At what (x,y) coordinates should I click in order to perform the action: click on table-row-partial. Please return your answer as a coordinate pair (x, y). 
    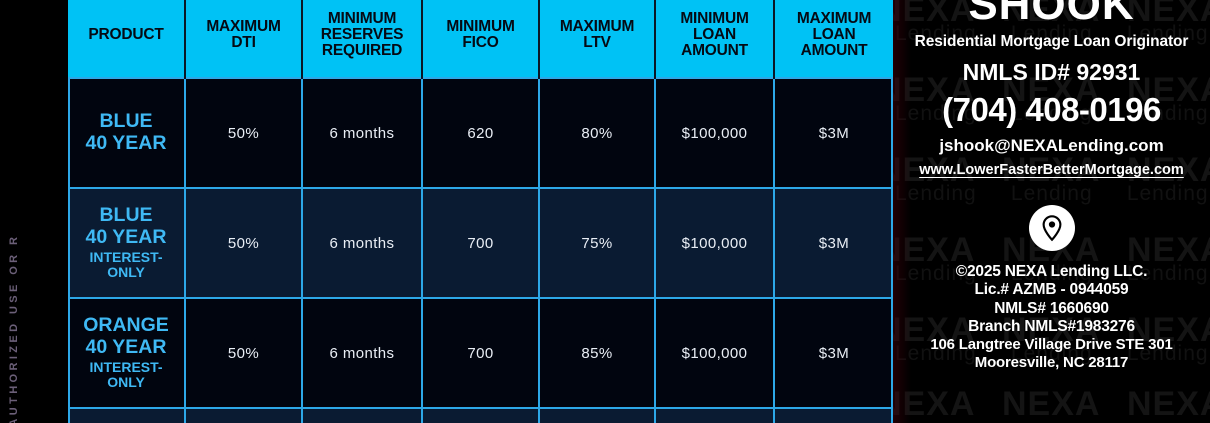
    Looking at the image, I should click on (480, 415).